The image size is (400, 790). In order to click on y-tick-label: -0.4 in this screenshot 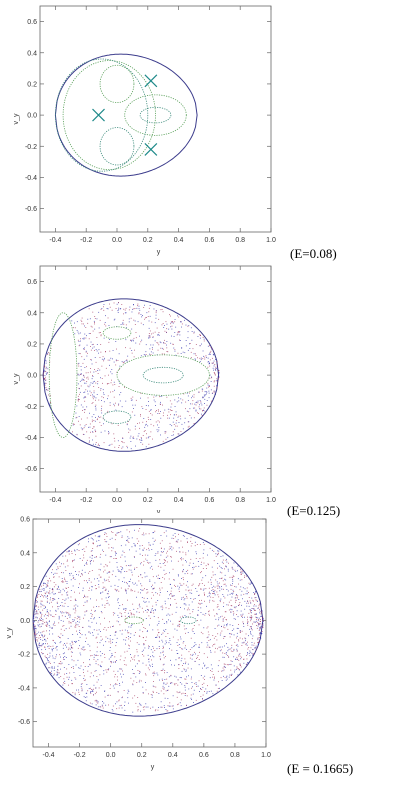, I will do `click(31, 438)`.